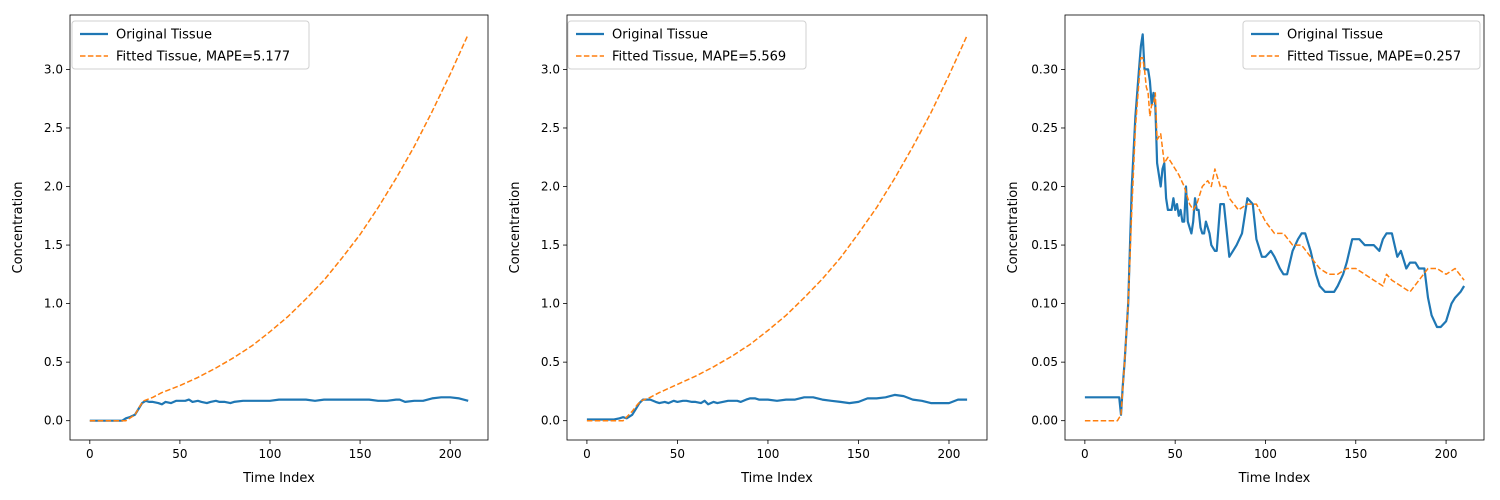  What do you see at coordinates (1044, 421) in the screenshot?
I see `y-tick-label: 0.00` at bounding box center [1044, 421].